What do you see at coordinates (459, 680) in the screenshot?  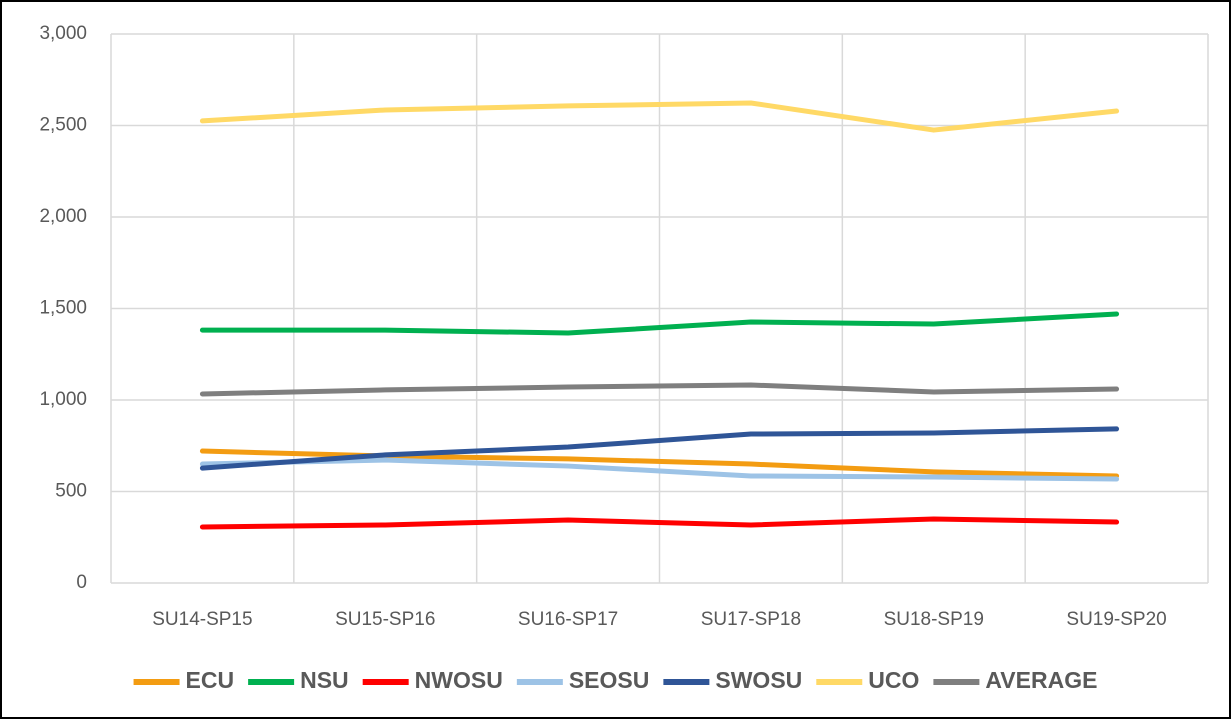 I see `legend-label: NWOSU` at bounding box center [459, 680].